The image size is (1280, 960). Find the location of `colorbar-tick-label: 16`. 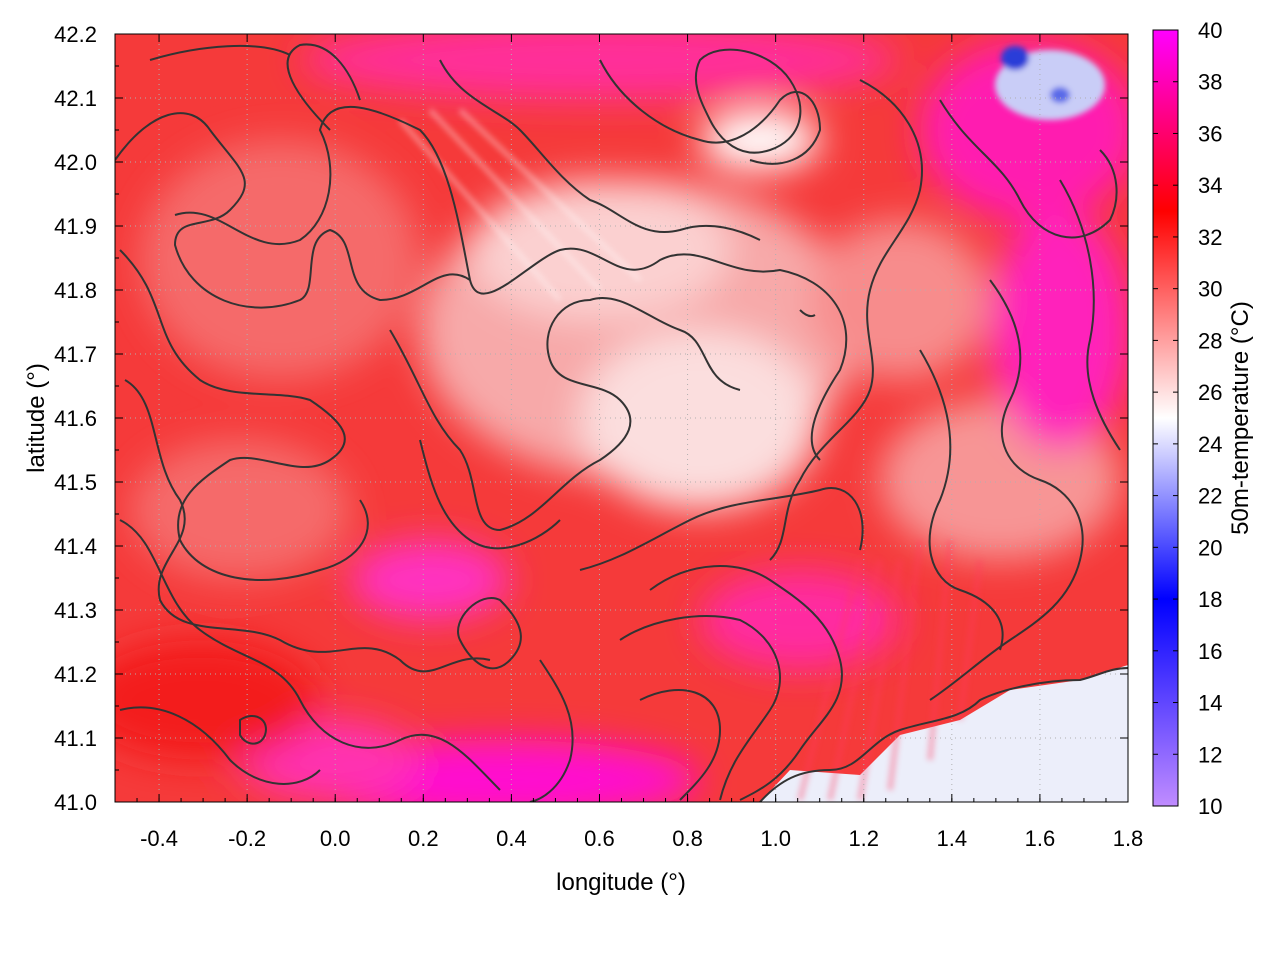

colorbar-tick-label: 16 is located at coordinates (1210, 651).